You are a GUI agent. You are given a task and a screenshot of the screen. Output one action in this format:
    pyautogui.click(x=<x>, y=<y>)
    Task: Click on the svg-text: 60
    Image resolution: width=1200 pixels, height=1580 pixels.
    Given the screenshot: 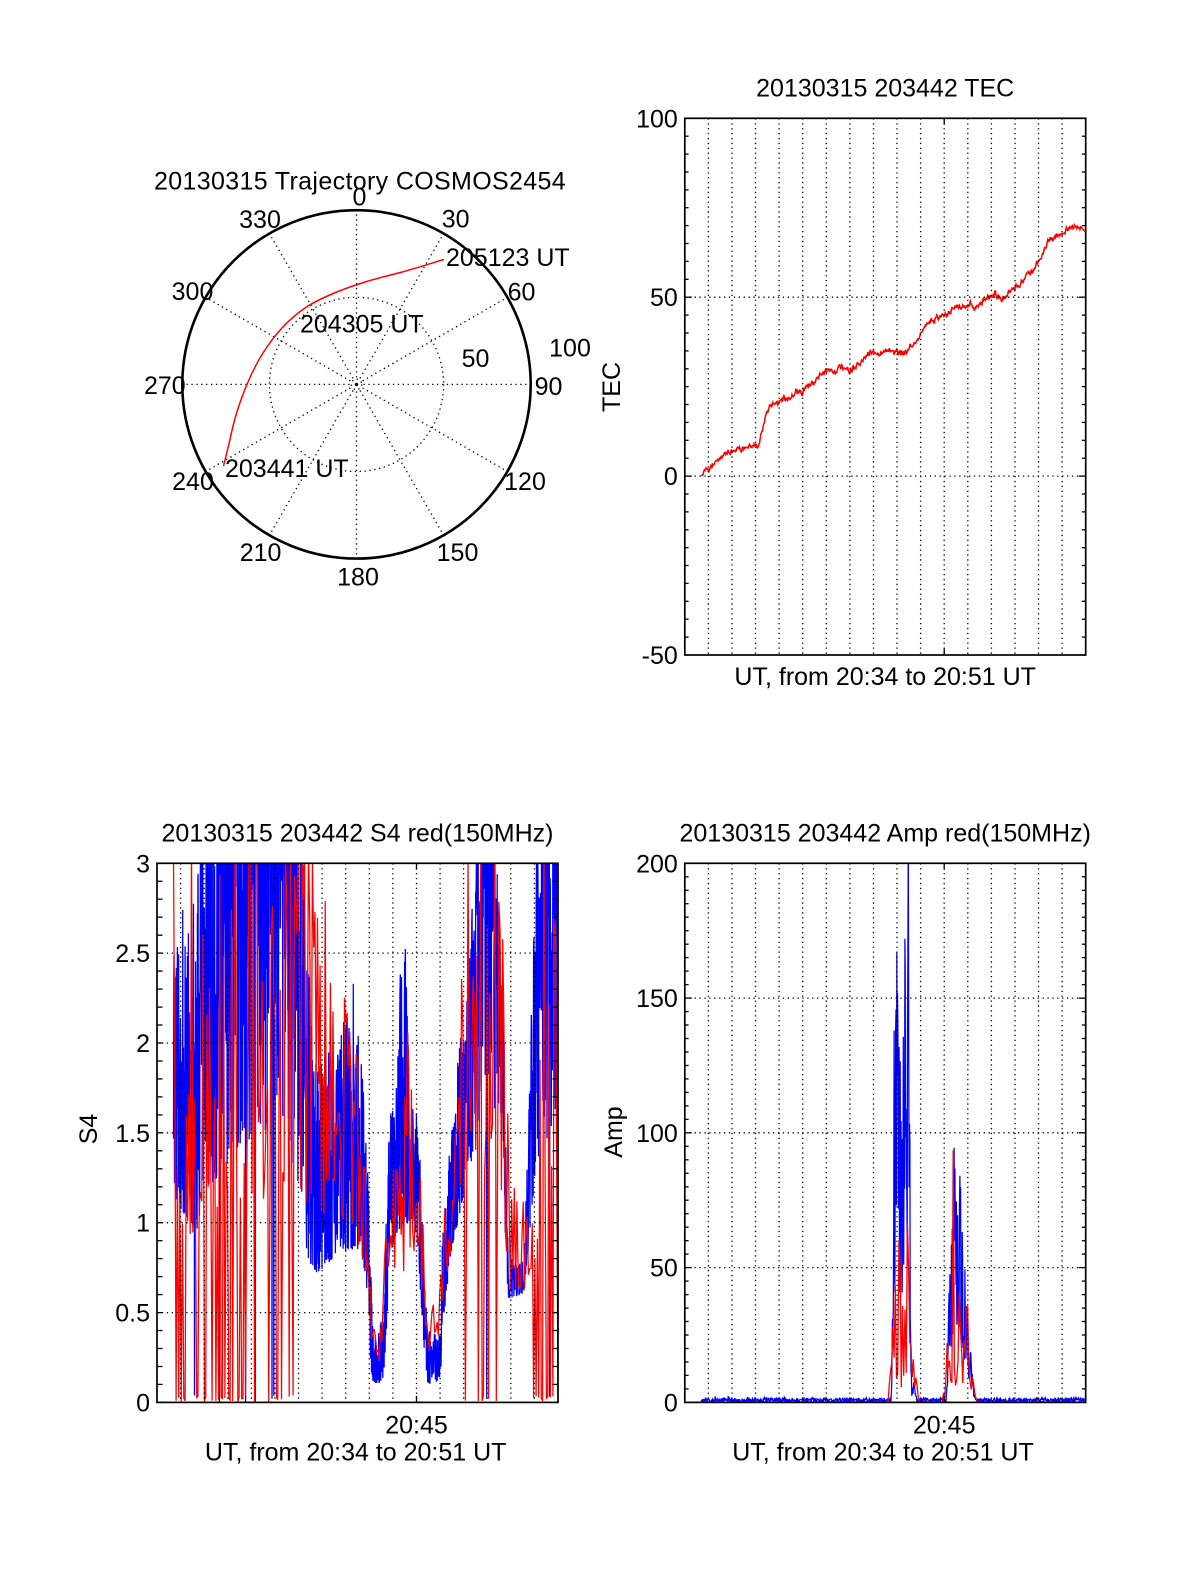 What is the action you would take?
    pyautogui.click(x=522, y=292)
    